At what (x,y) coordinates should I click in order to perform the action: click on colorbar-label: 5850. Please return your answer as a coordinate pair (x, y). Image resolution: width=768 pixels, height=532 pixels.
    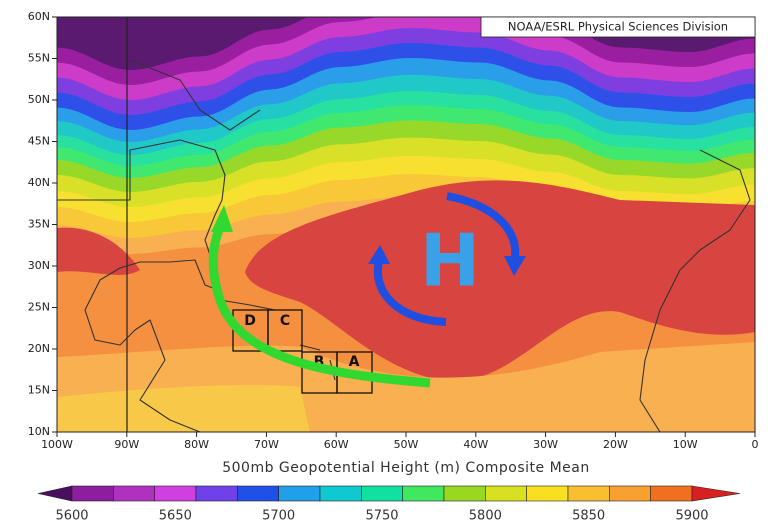
    Looking at the image, I should click on (588, 516).